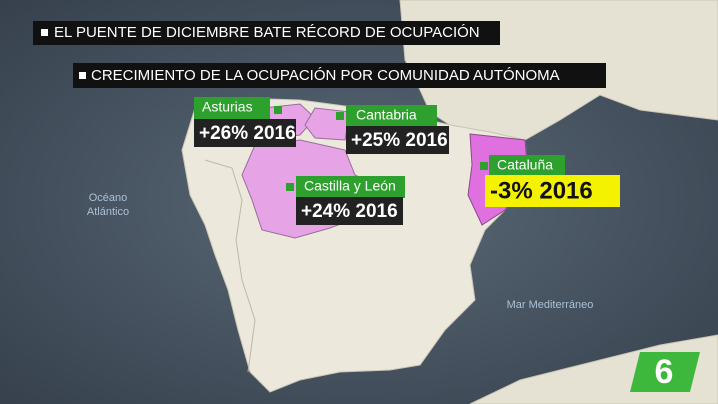 The image size is (718, 404). What do you see at coordinates (247, 133) in the screenshot?
I see `region-value: +26% 2016` at bounding box center [247, 133].